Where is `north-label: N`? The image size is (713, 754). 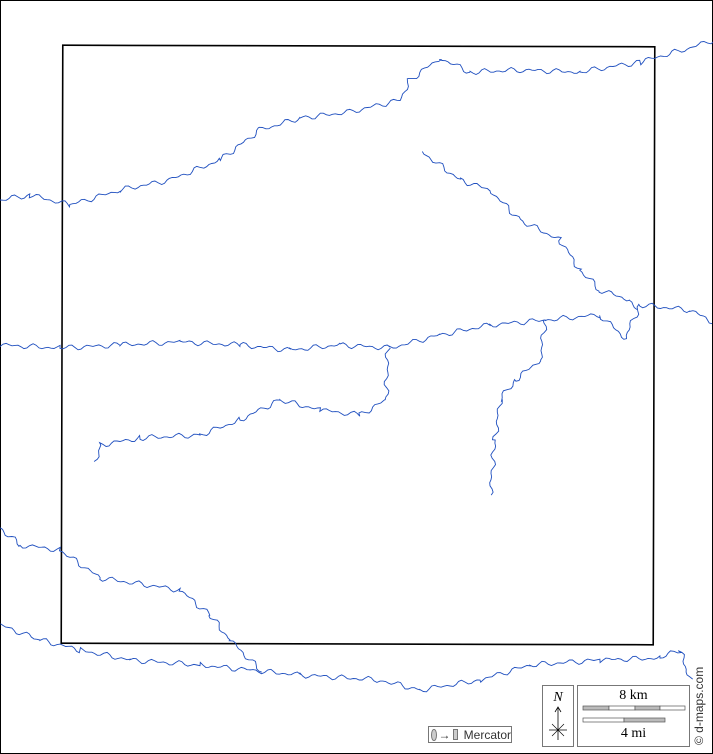 north-label: N is located at coordinates (558, 697).